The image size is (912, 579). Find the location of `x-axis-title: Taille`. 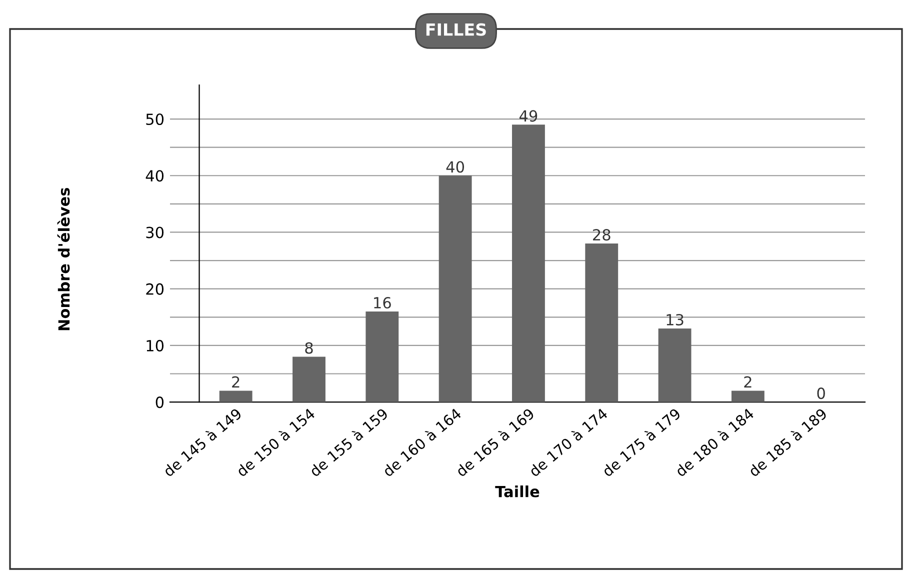

x-axis-title: Taille is located at coordinates (517, 491).